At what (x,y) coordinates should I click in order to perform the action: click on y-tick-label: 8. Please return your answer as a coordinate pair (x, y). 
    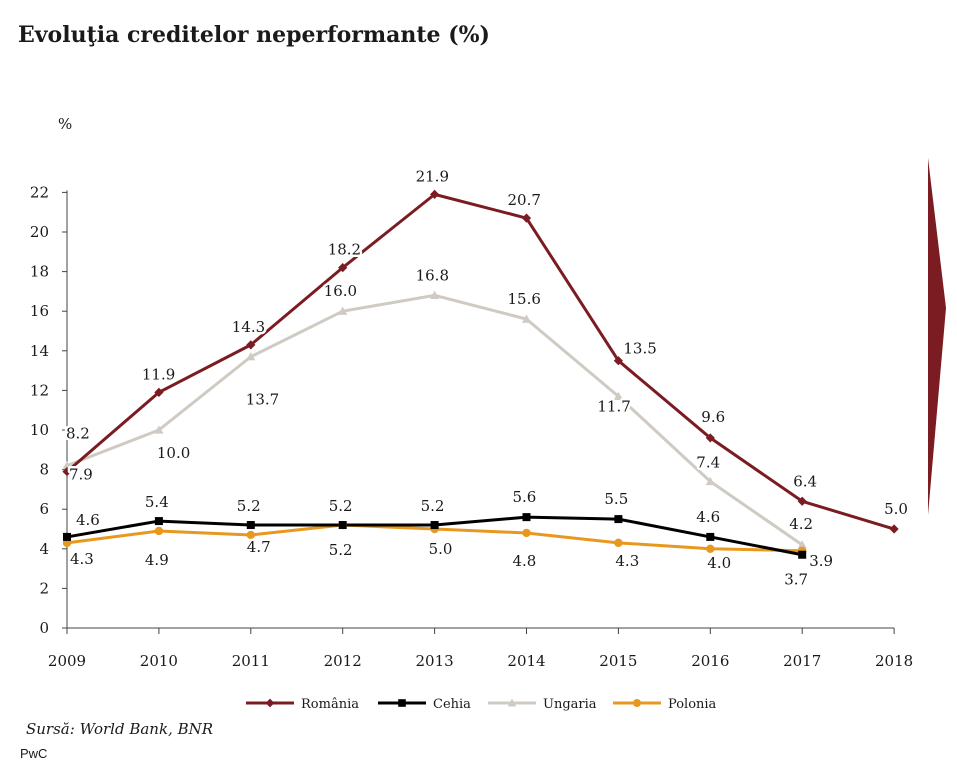
    Looking at the image, I should click on (44, 470).